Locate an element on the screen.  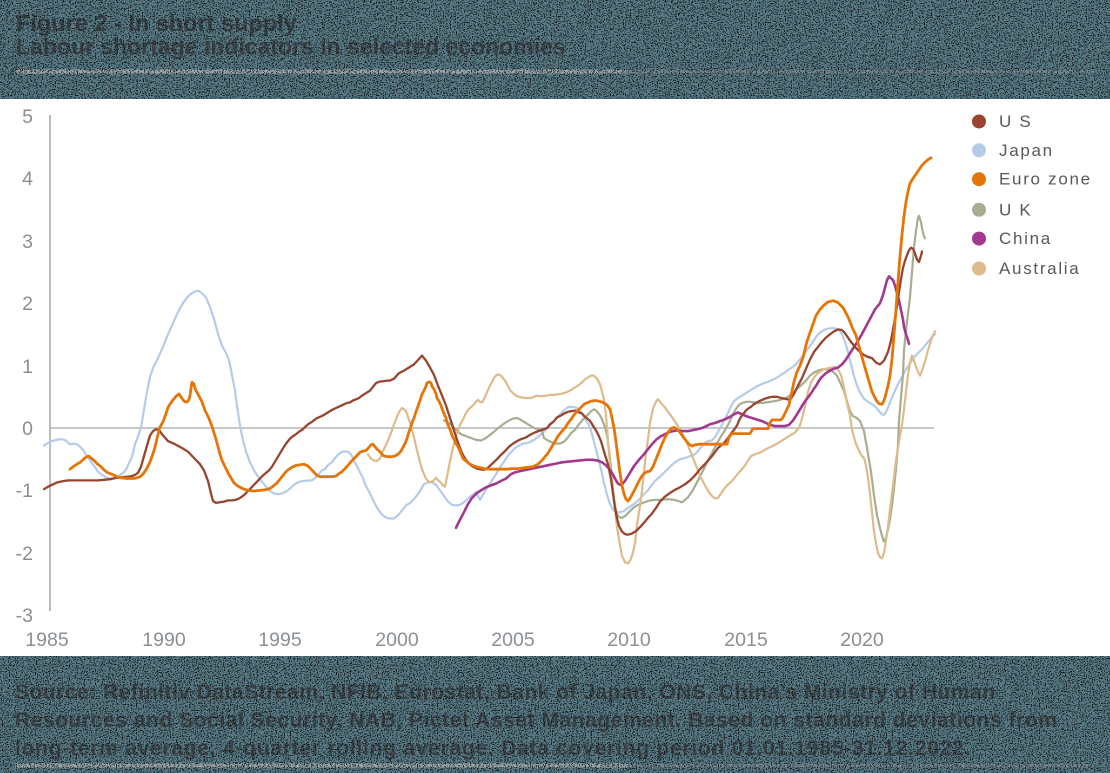
svg-text: U K is located at coordinates (1015, 209).